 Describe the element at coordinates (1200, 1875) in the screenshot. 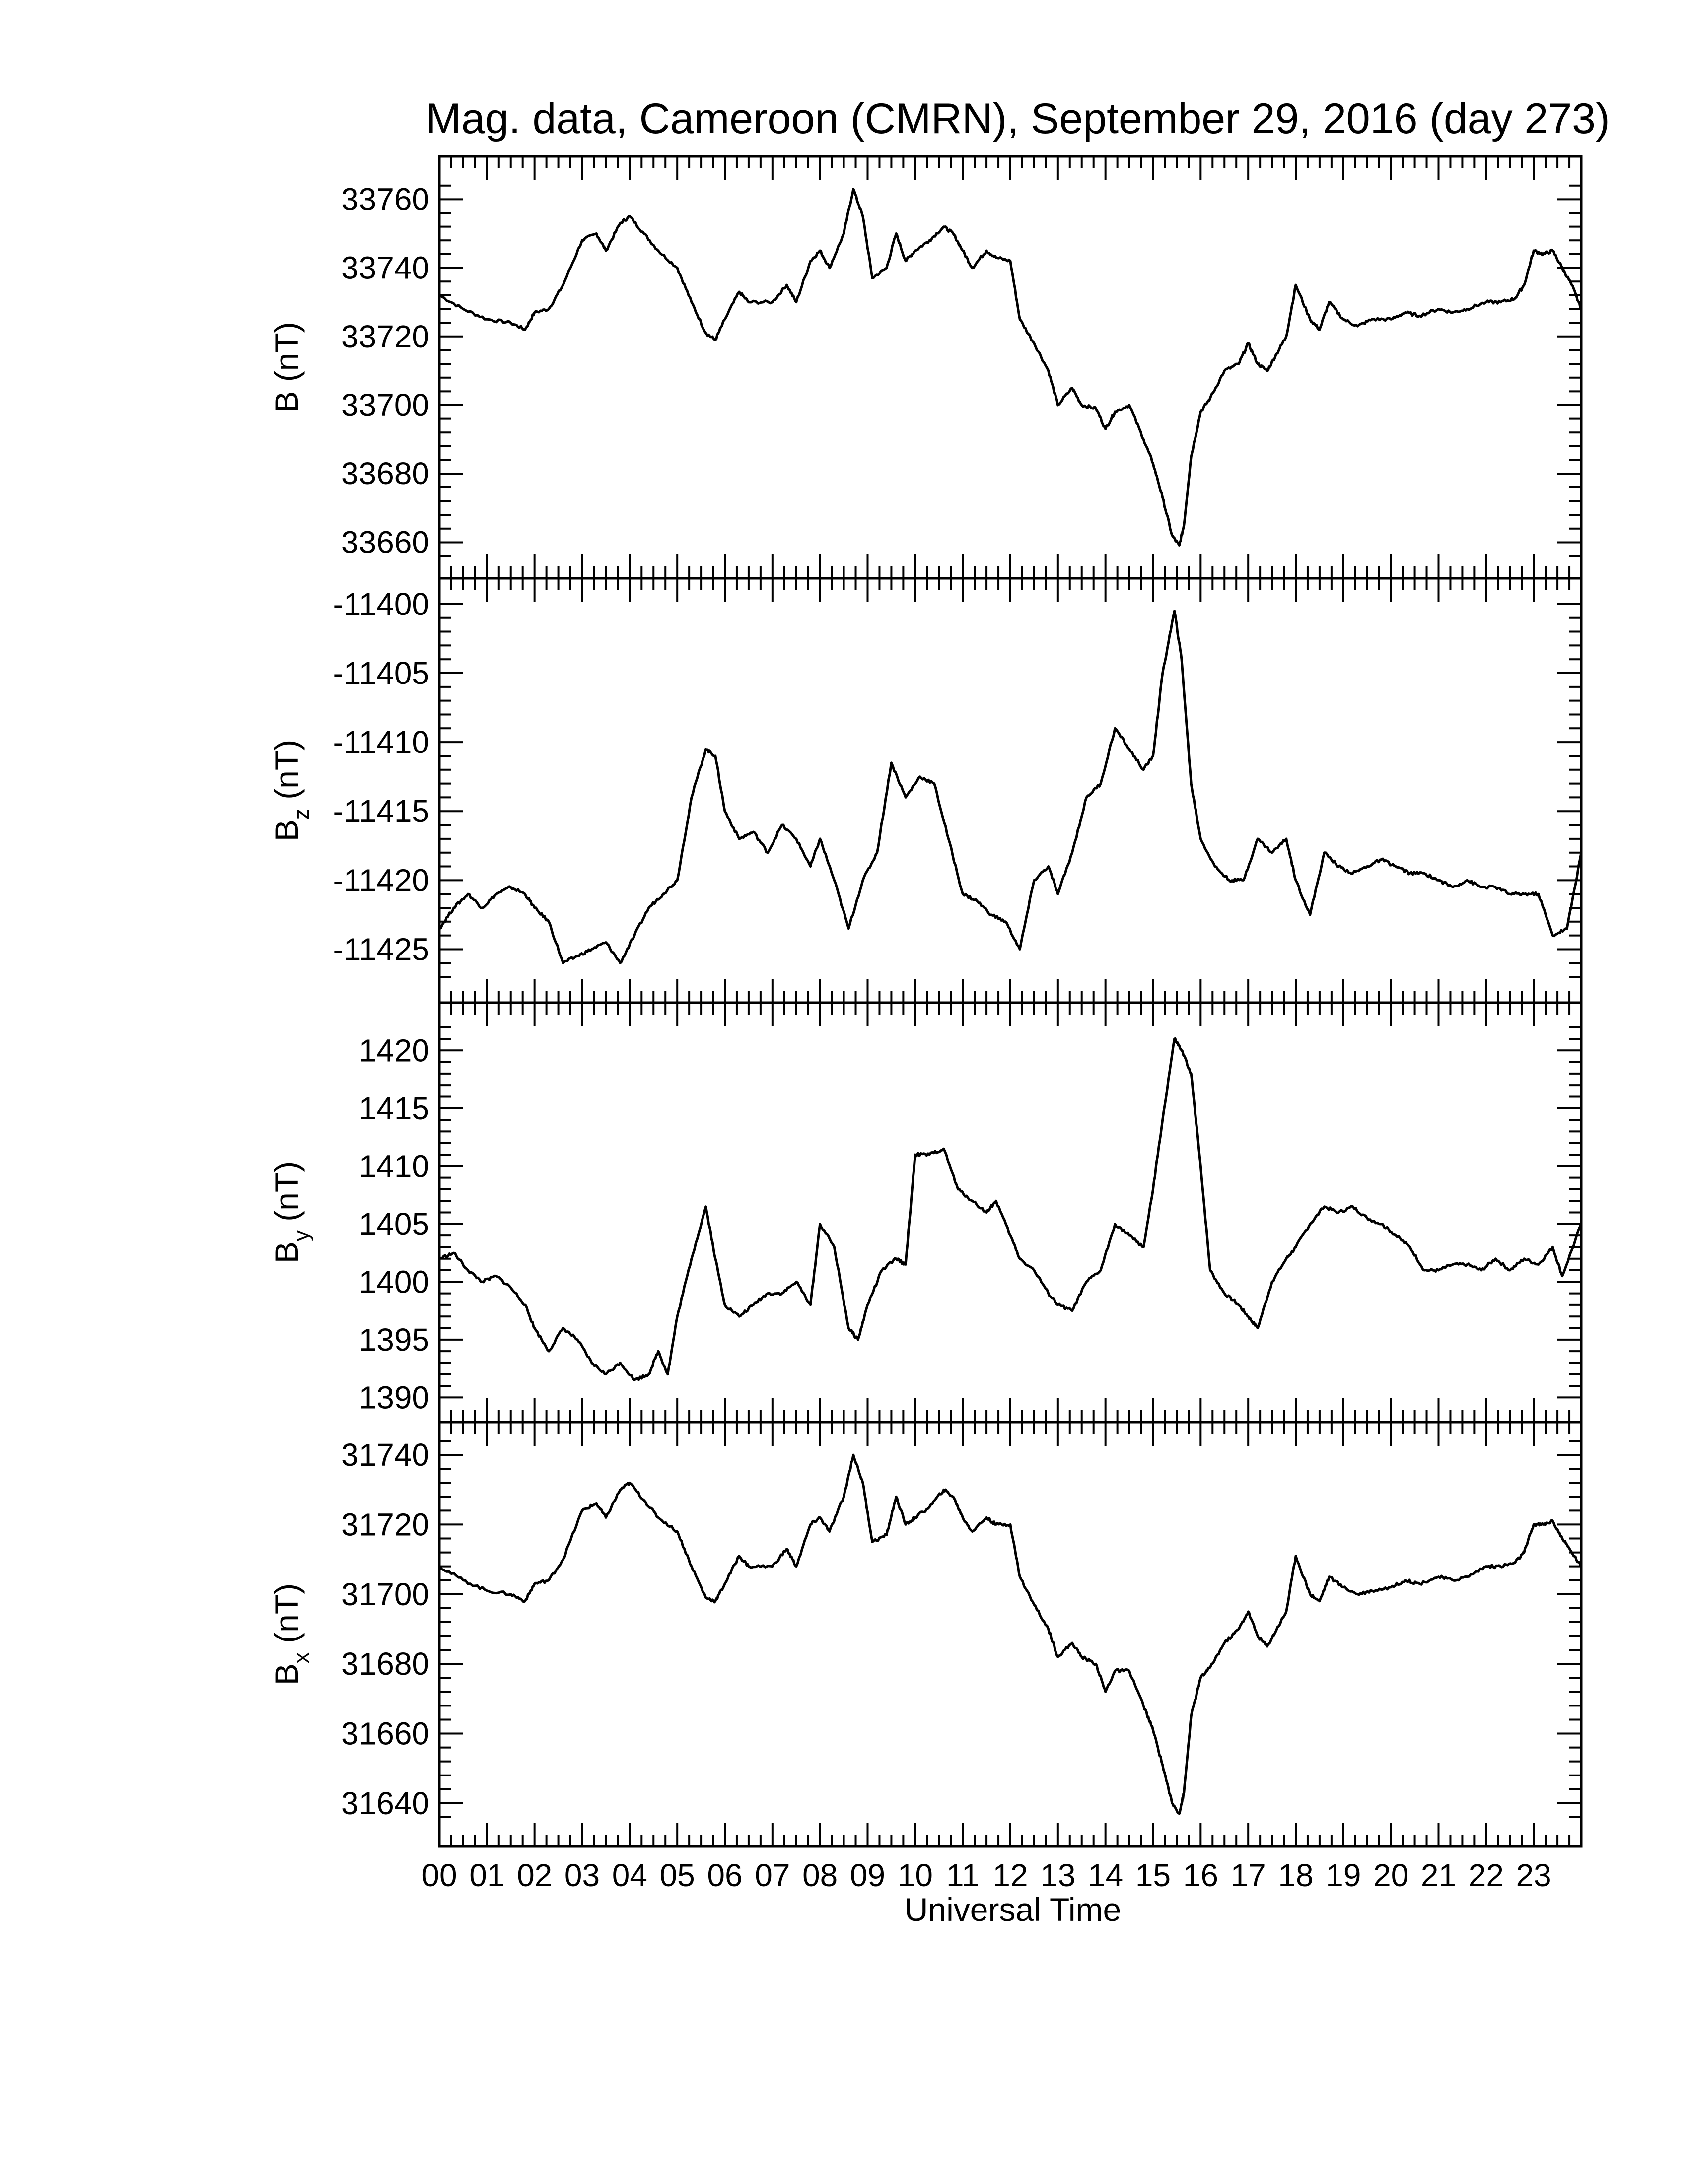

I see `x-tick-label: 16` at that location.